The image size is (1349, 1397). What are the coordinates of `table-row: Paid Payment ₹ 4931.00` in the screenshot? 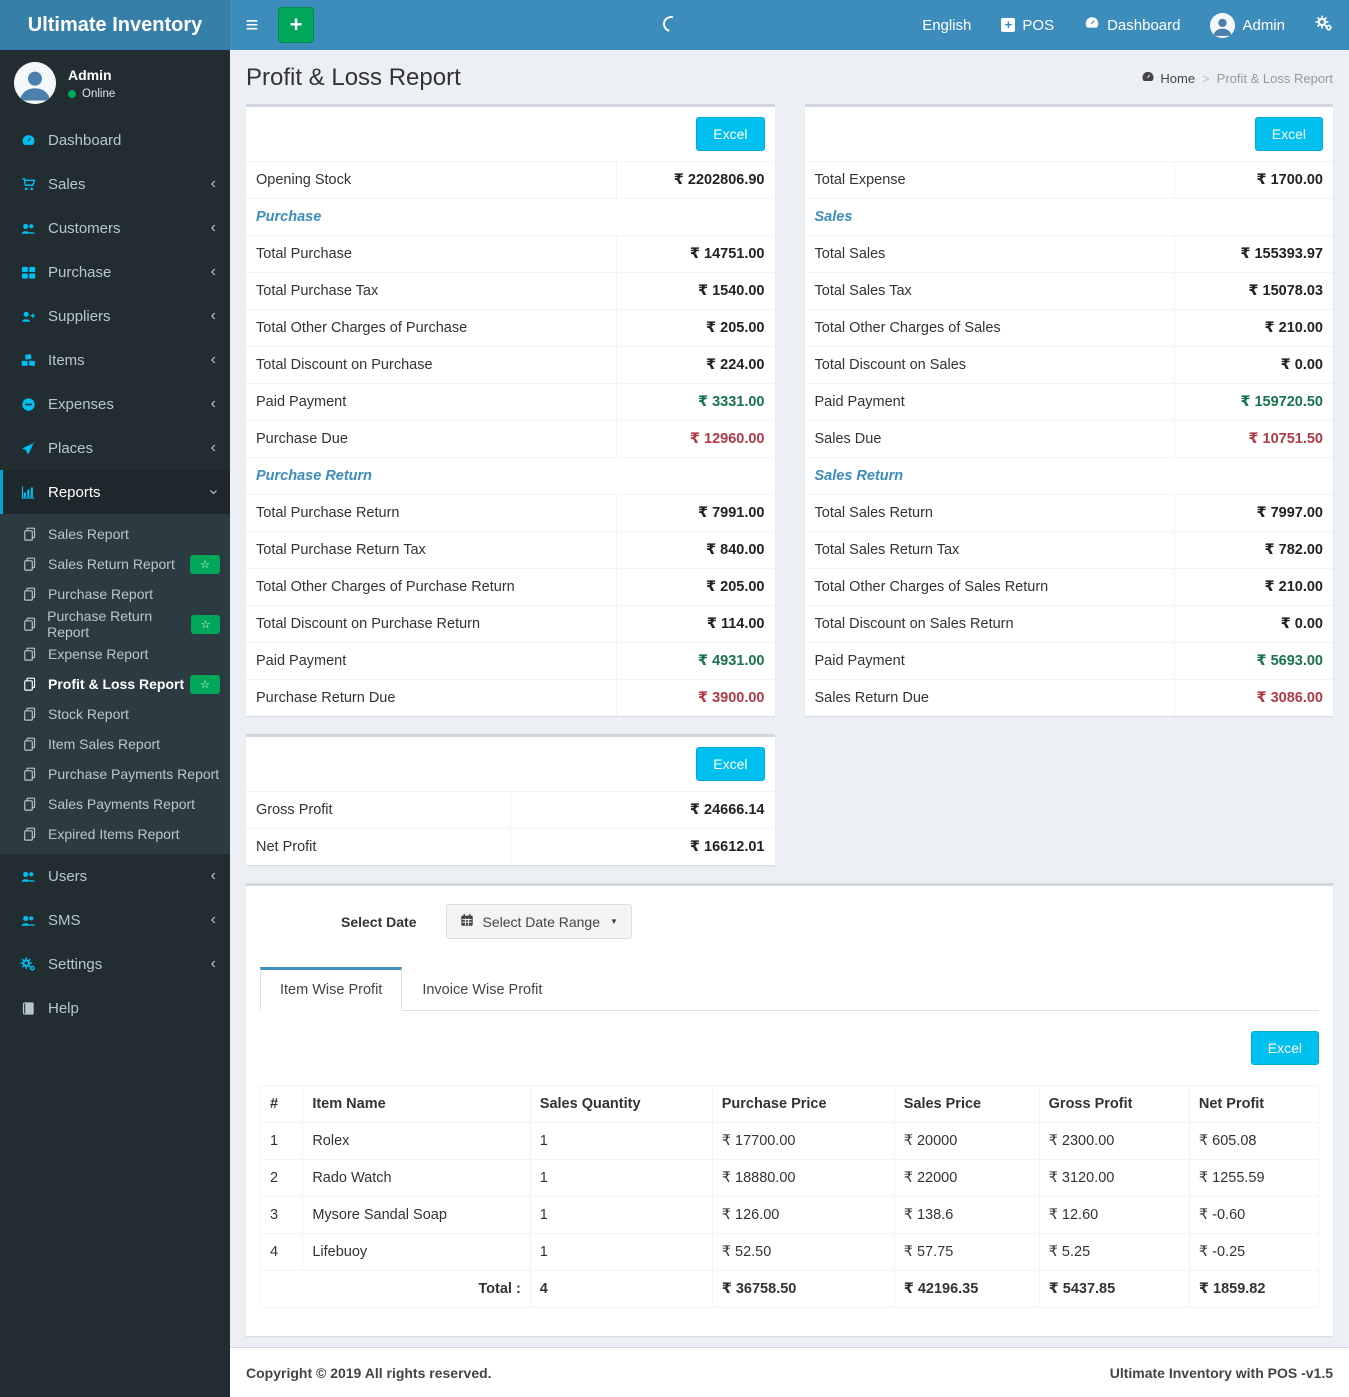 It's located at (510, 660).